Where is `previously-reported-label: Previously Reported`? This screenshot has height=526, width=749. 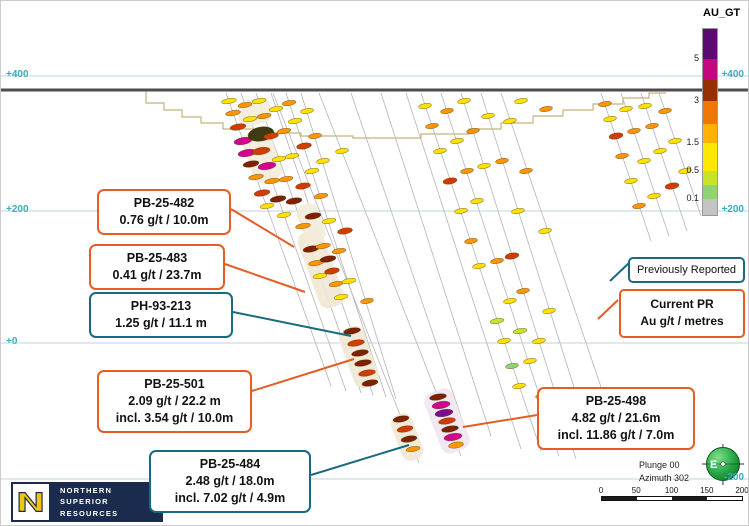 previously-reported-label: Previously Reported is located at coordinates (686, 270).